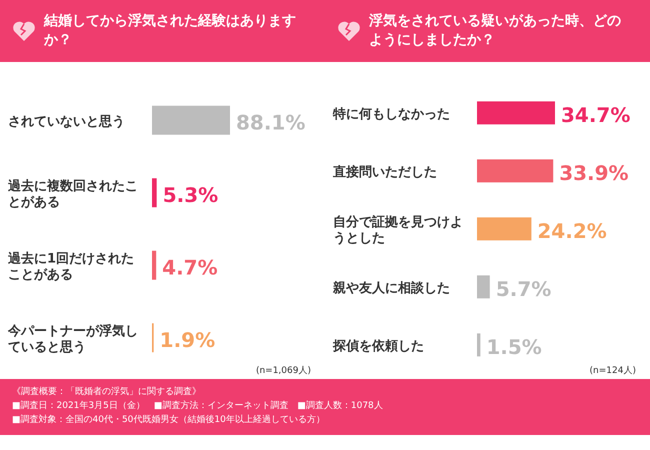 This screenshot has width=650, height=450. Describe the element at coordinates (594, 172) in the screenshot. I see `data-label: 33.9%` at that location.